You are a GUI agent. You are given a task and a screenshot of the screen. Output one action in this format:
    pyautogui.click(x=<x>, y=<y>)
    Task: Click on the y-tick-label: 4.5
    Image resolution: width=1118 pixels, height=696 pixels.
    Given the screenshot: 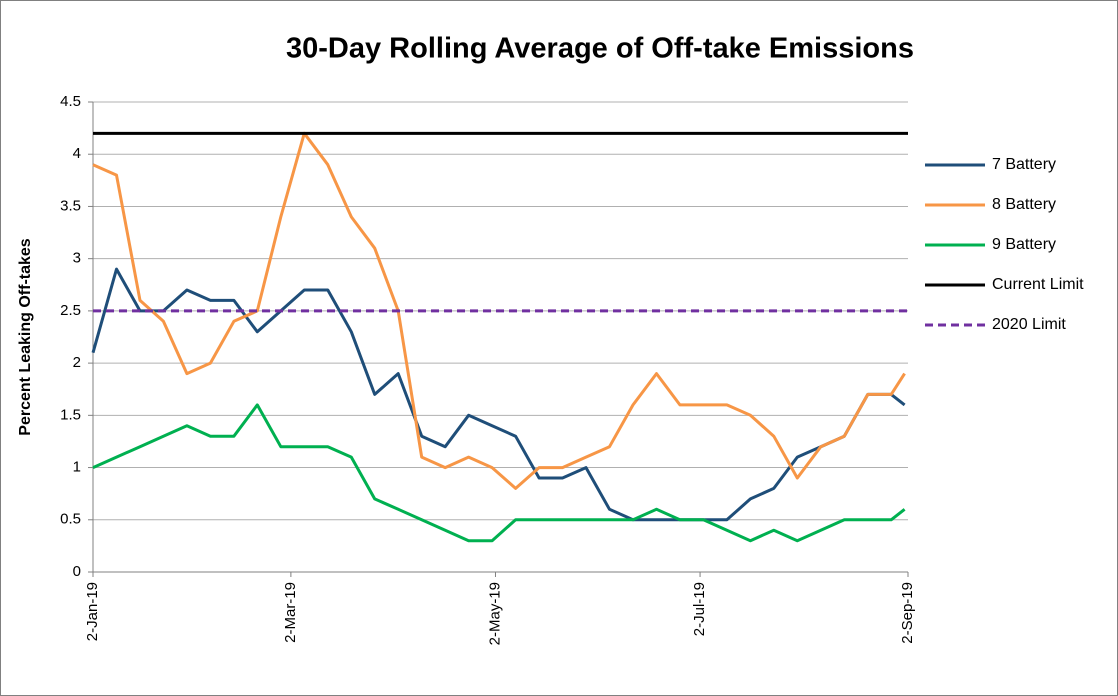 What is the action you would take?
    pyautogui.click(x=70, y=101)
    